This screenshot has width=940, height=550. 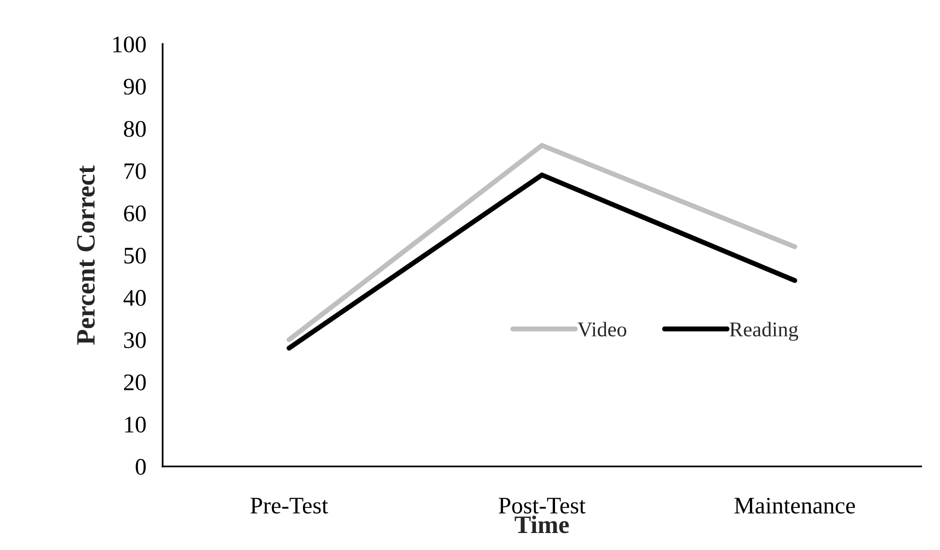 I want to click on y-tick-label: 0, so click(x=141, y=466).